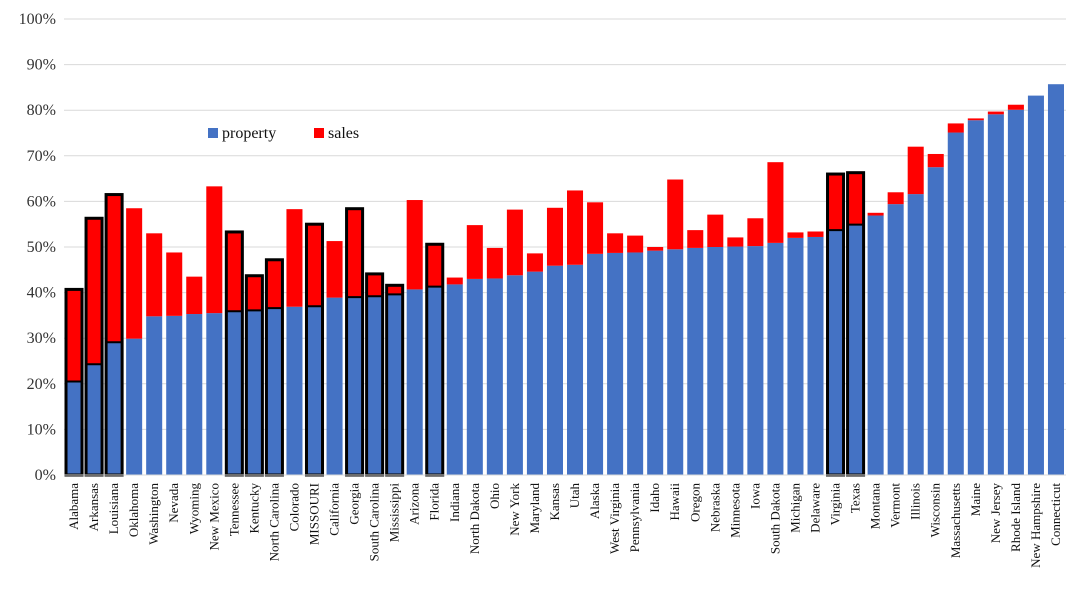  Describe the element at coordinates (975, 499) in the screenshot. I see `x-category-label: Maine` at that location.